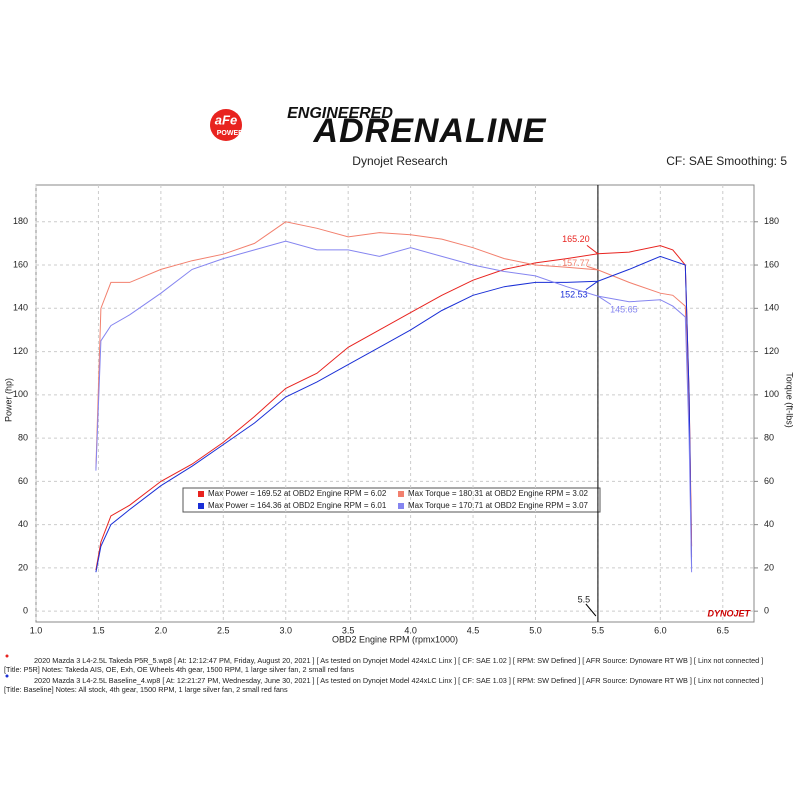 The height and width of the screenshot is (805, 800). I want to click on x-tick-label: 2.0, so click(161, 630).